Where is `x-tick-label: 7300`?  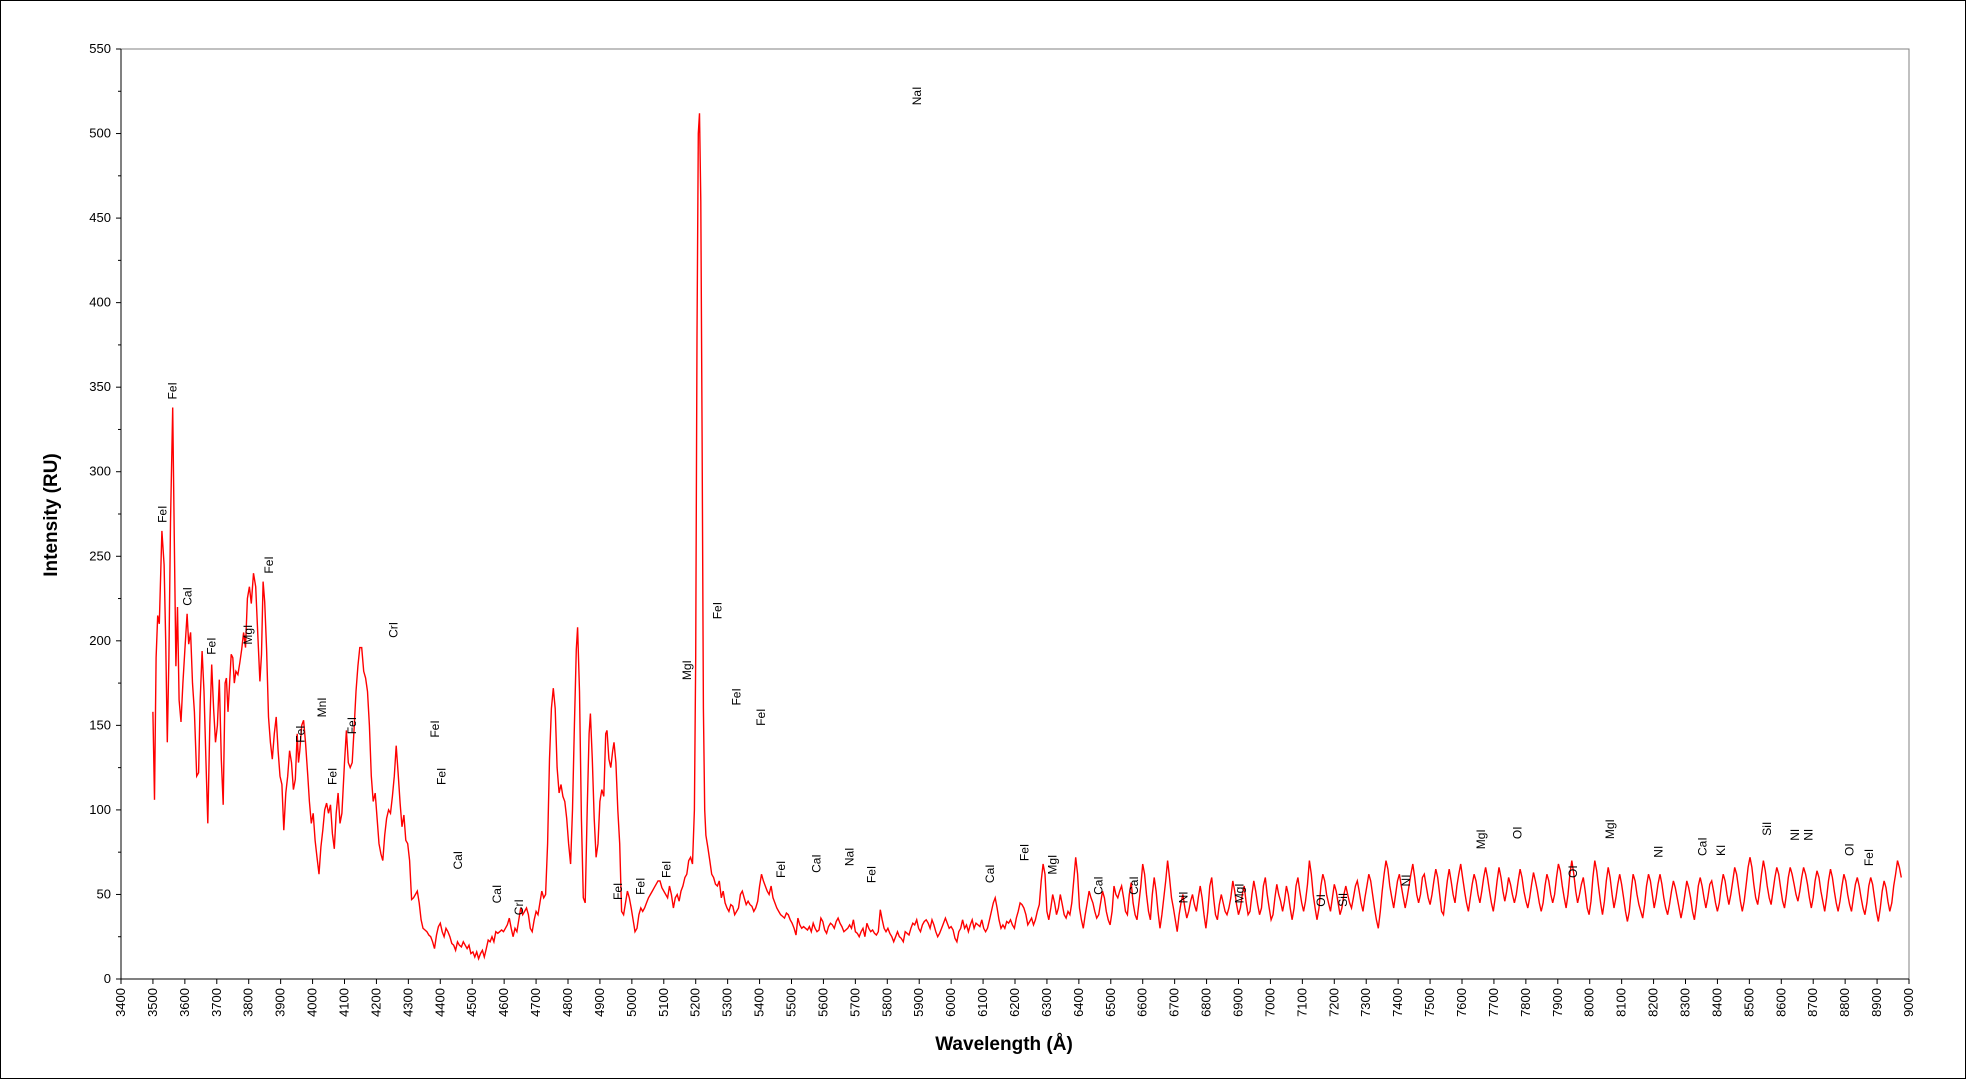
x-tick-label: 7300 is located at coordinates (1365, 1002).